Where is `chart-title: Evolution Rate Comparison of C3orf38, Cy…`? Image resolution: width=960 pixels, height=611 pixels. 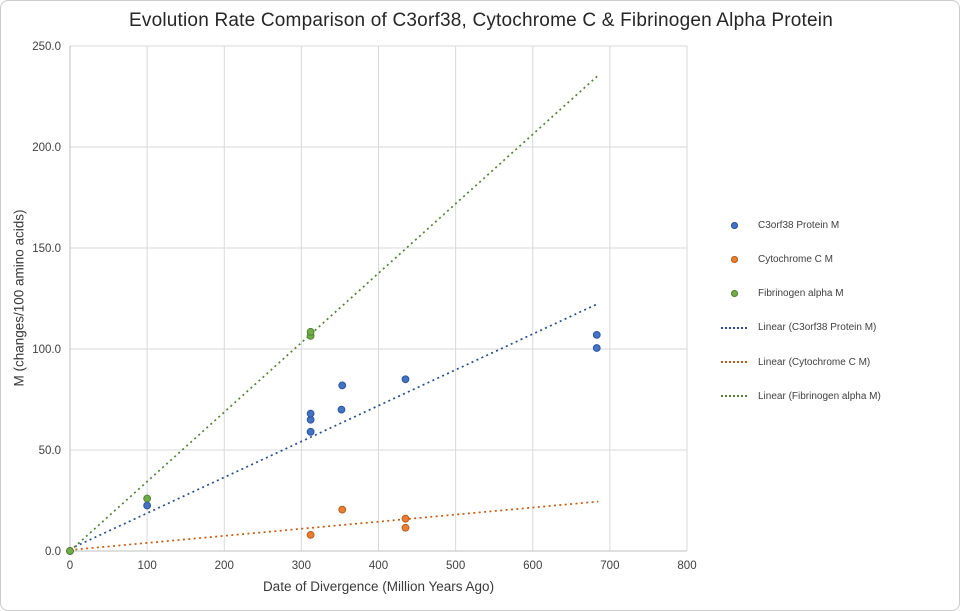
chart-title: Evolution Rate Comparison of C3orf38, Cy… is located at coordinates (481, 20).